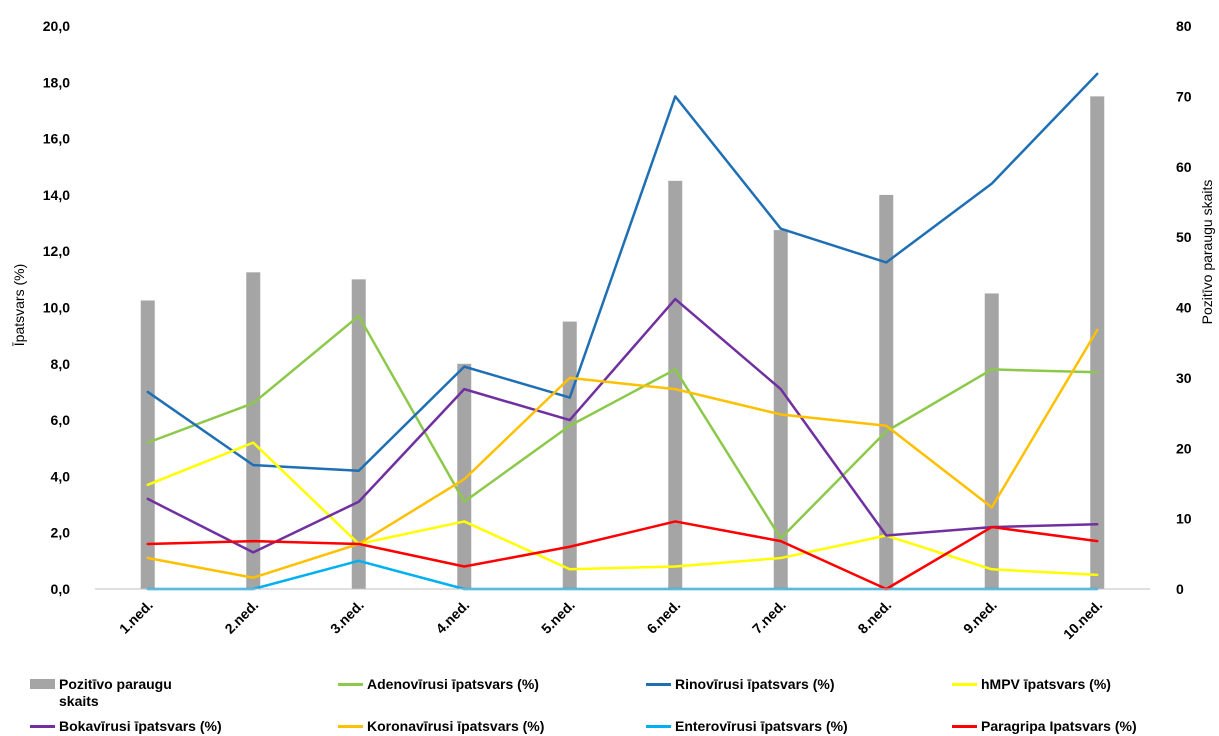  What do you see at coordinates (56, 139) in the screenshot?
I see `y-left-tick-label: 16,0` at bounding box center [56, 139].